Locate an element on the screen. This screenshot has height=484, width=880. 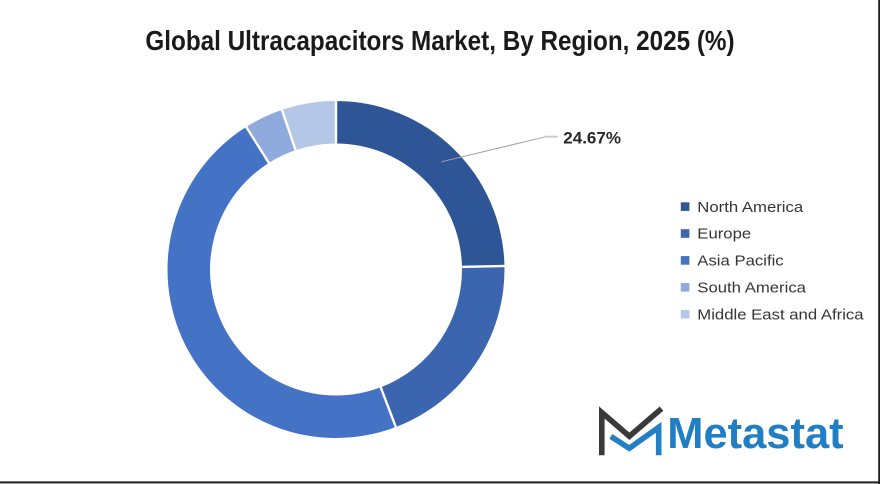
svg-text: 24.67% is located at coordinates (592, 138).